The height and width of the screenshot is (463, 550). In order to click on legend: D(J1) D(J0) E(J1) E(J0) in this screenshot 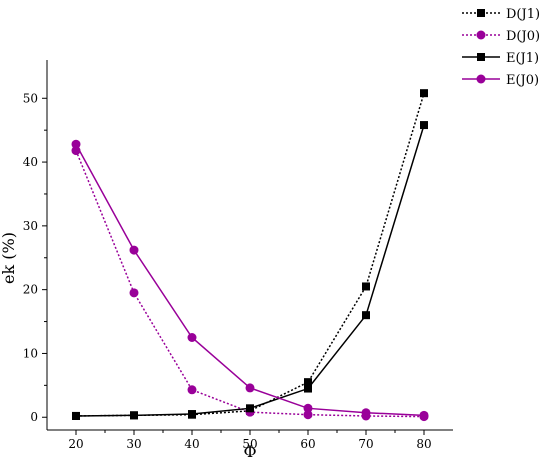, I will do `click(501, 47)`.